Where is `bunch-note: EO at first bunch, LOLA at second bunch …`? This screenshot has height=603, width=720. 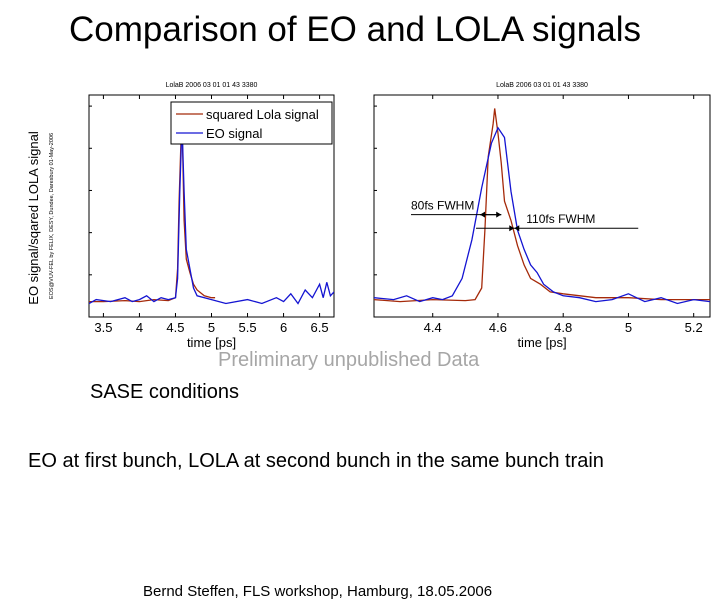 bunch-note: EO at first bunch, LOLA at second bunch … is located at coordinates (316, 461).